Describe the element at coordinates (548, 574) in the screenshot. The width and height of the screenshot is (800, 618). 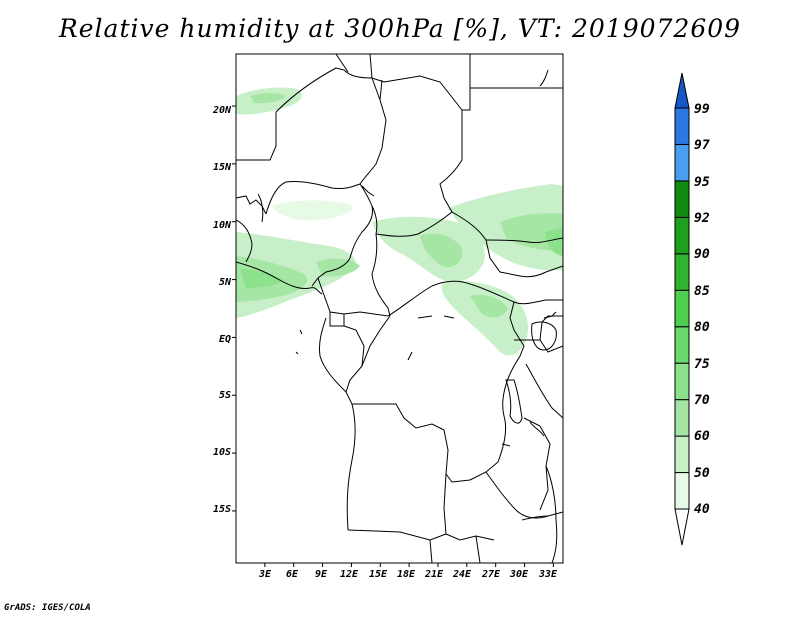
I see `lon-tick-label: 33E` at that location.